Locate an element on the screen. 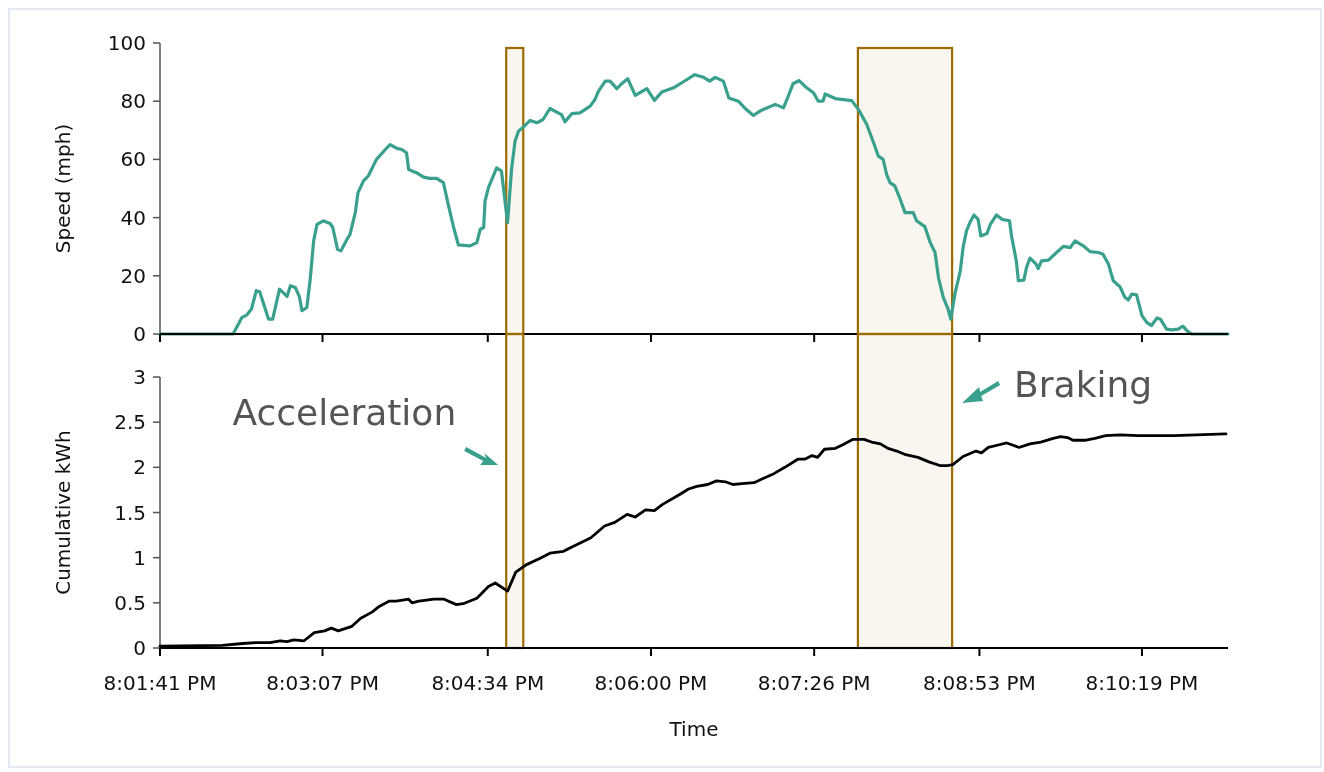 This screenshot has width=1324, height=772. y-tick-label: 20 is located at coordinates (133, 275).